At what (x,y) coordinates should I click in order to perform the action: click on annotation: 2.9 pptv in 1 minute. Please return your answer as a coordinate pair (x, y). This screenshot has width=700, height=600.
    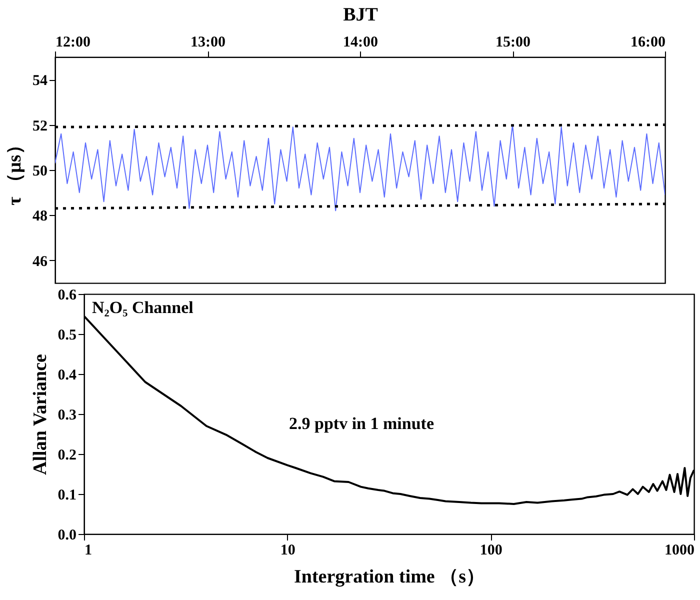
    Looking at the image, I should click on (361, 423).